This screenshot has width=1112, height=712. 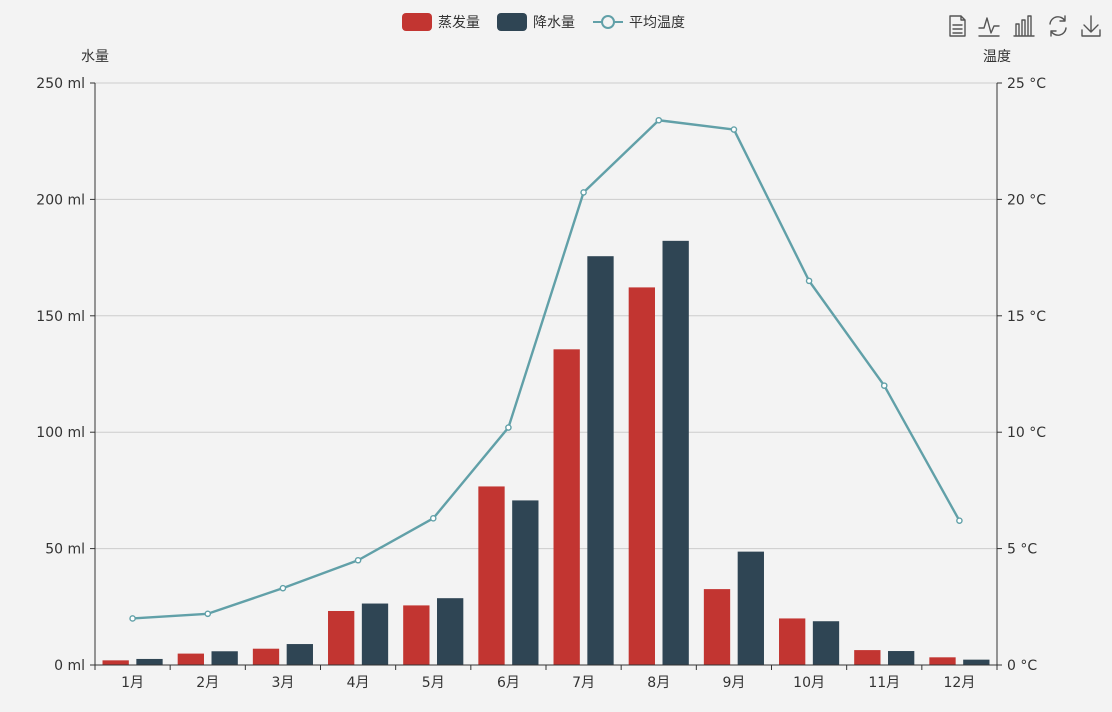 What do you see at coordinates (1058, 26) in the screenshot?
I see `restore-icon` at bounding box center [1058, 26].